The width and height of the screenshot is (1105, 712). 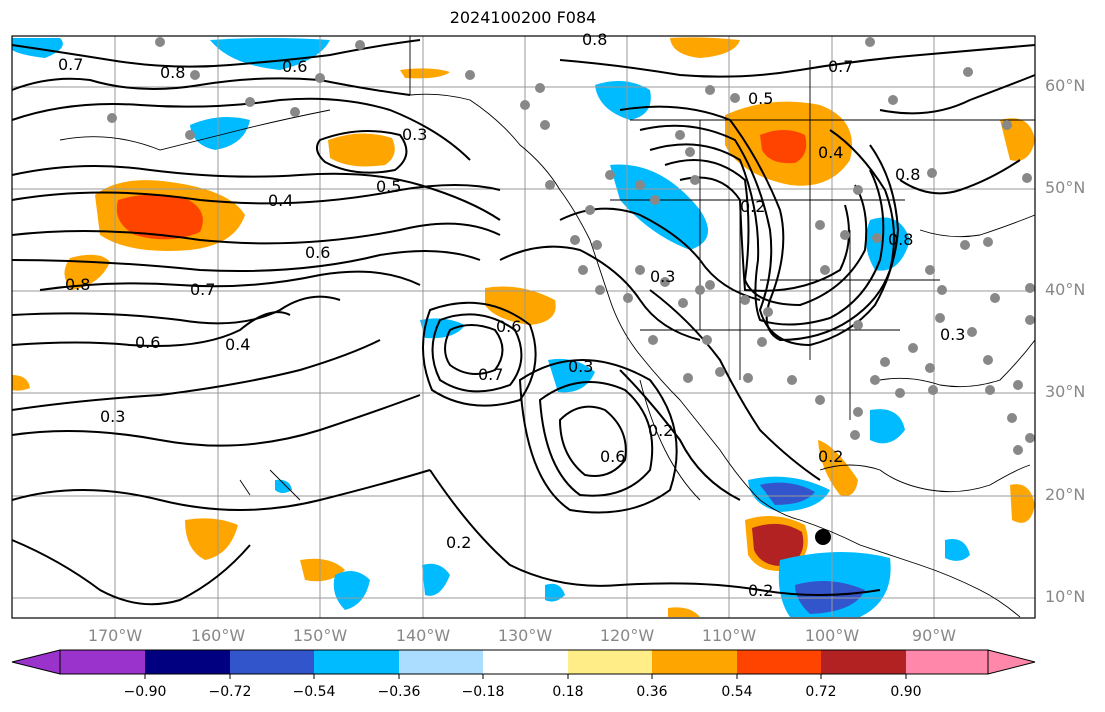 What do you see at coordinates (314, 692) in the screenshot?
I see `colorbar-tick-label: −0.54` at bounding box center [314, 692].